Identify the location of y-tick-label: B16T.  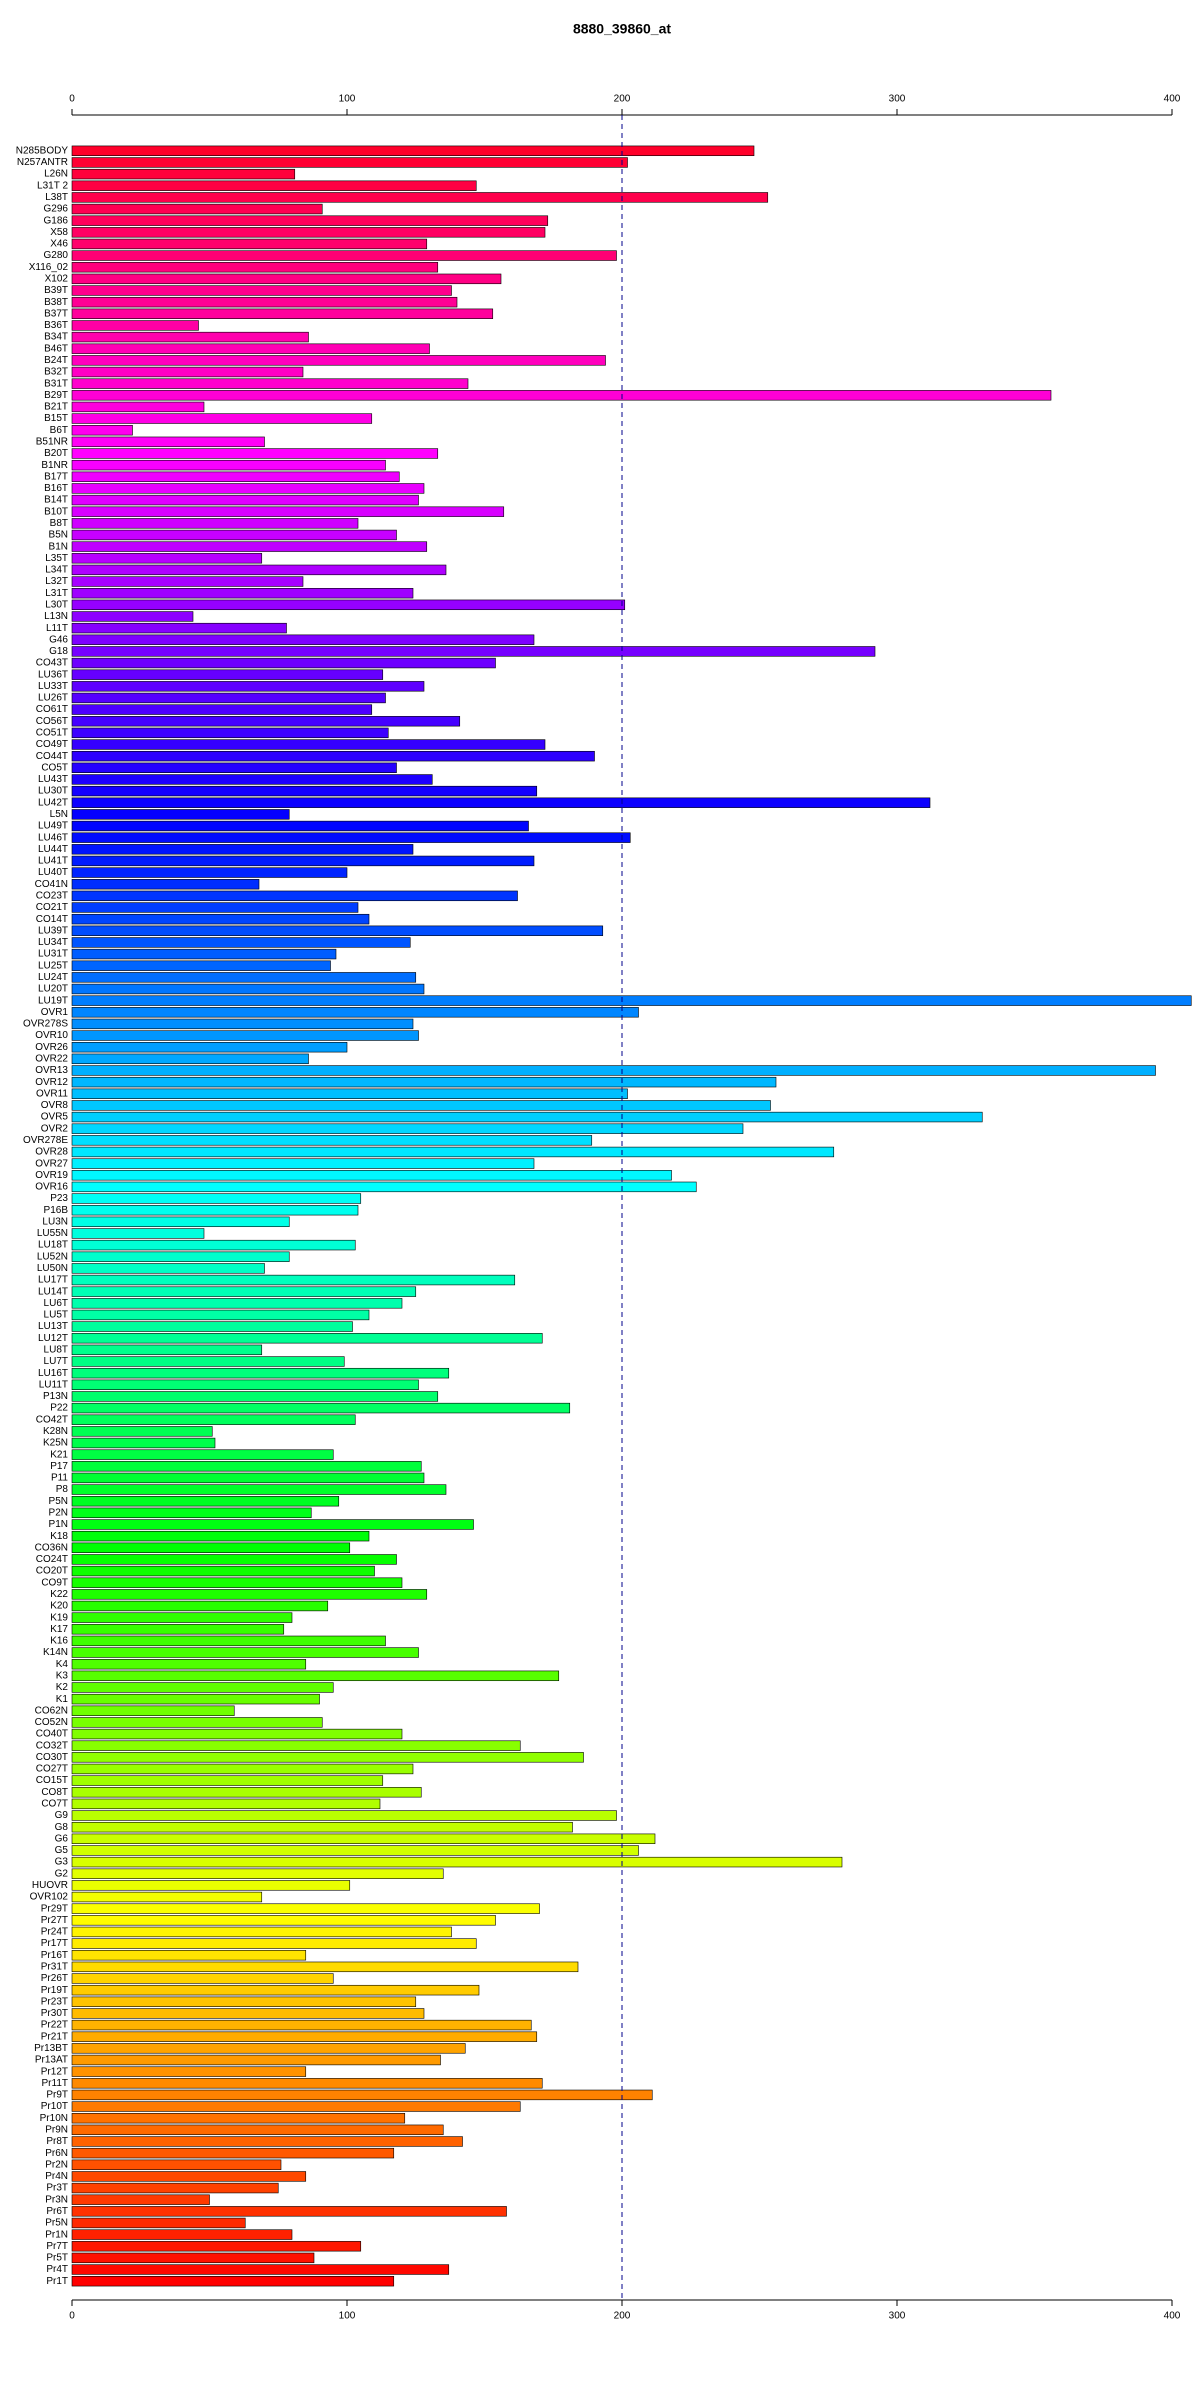
(56, 488).